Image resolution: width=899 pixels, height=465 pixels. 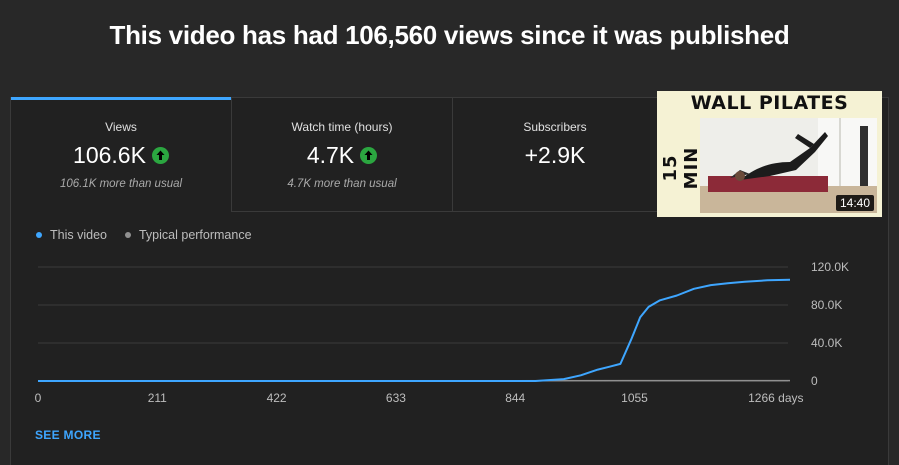 What do you see at coordinates (826, 305) in the screenshot?
I see `y-tick-label: 80.0K` at bounding box center [826, 305].